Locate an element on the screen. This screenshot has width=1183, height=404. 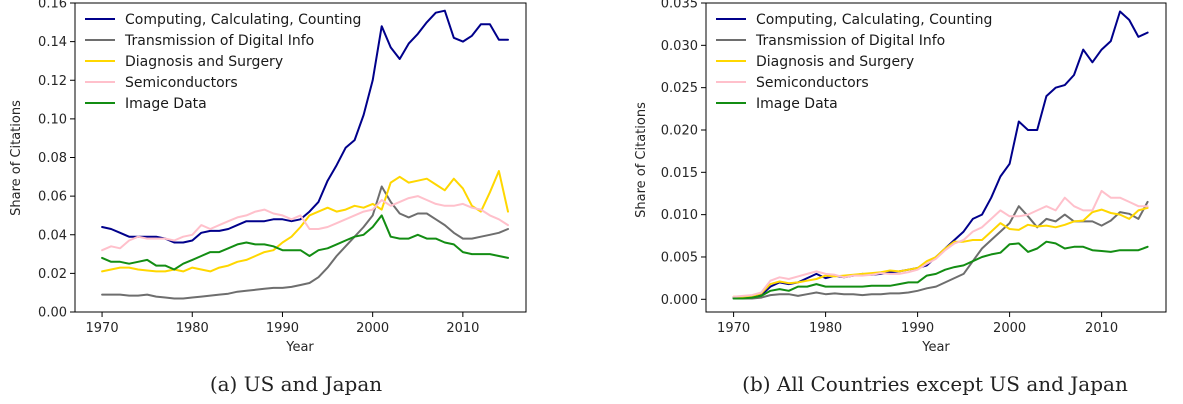
y-tick-label: 0.030 is located at coordinates (679, 46).